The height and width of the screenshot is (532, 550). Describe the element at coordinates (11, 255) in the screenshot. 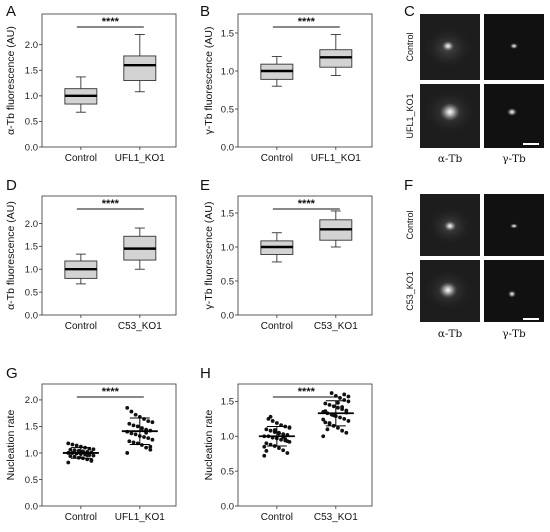

I see `y-axis-label: α-Tb fluorescence (AU)` at that location.